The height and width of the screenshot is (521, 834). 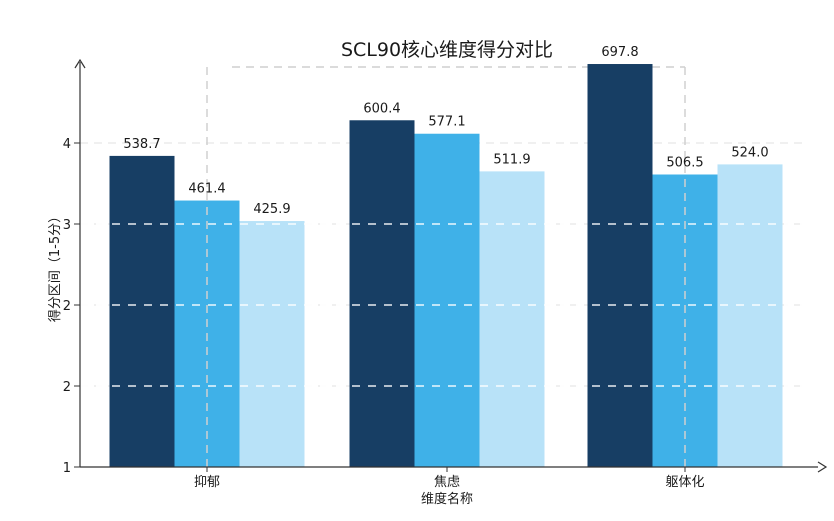 I want to click on value-label-2-2: 577.1, so click(x=446, y=122).